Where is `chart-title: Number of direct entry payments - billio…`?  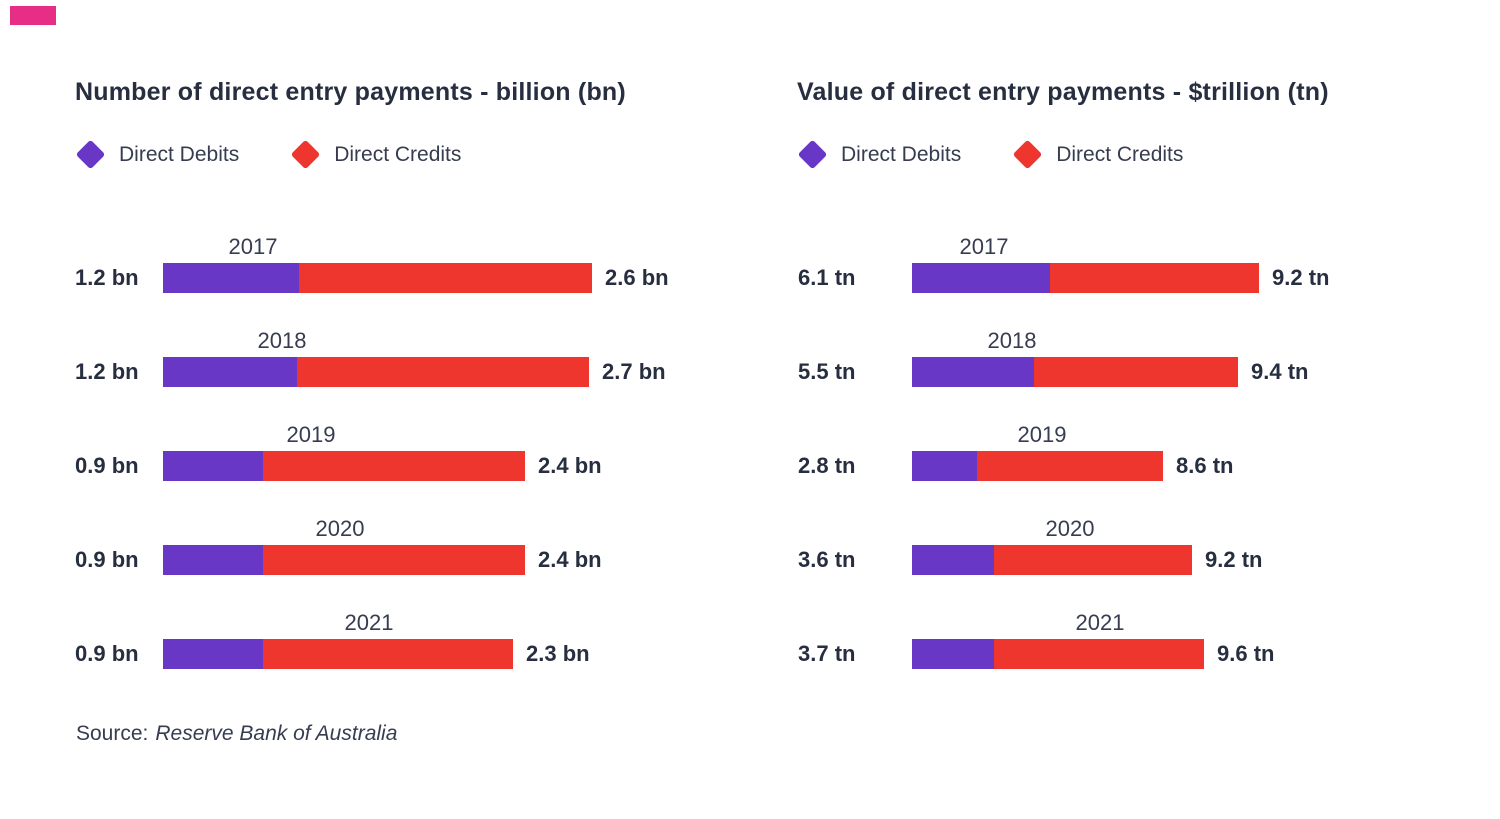 chart-title: Number of direct entry payments - billio… is located at coordinates (350, 92).